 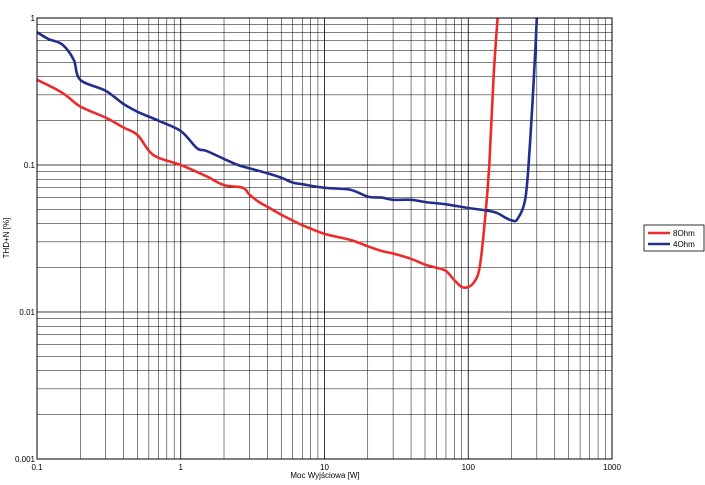 I want to click on y-tick-label: 0.001, so click(x=25, y=459).